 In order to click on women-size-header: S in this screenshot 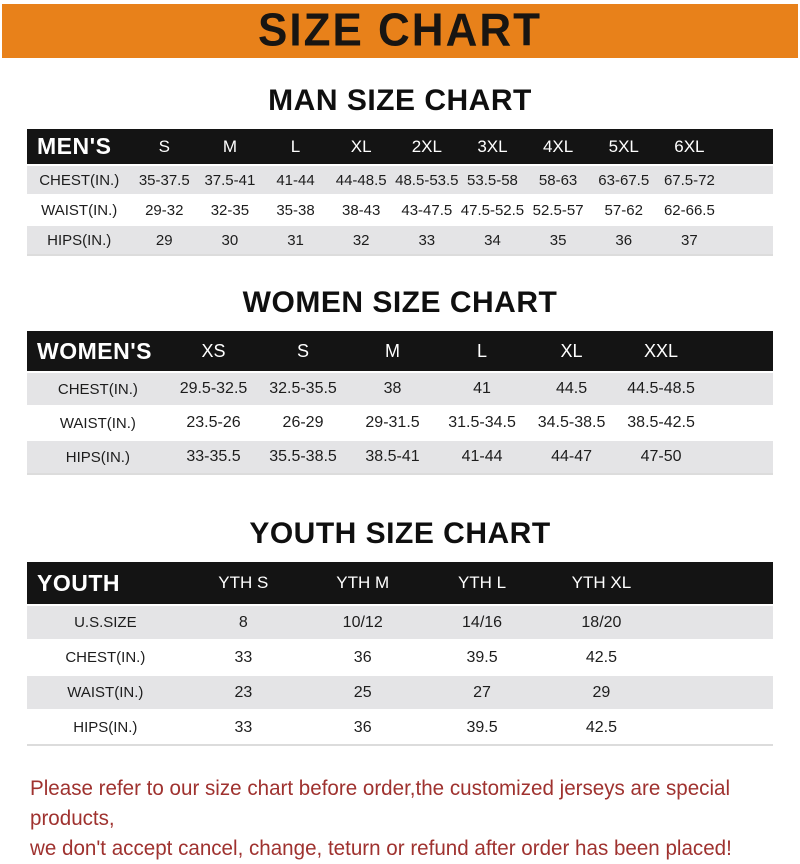, I will do `click(303, 351)`.